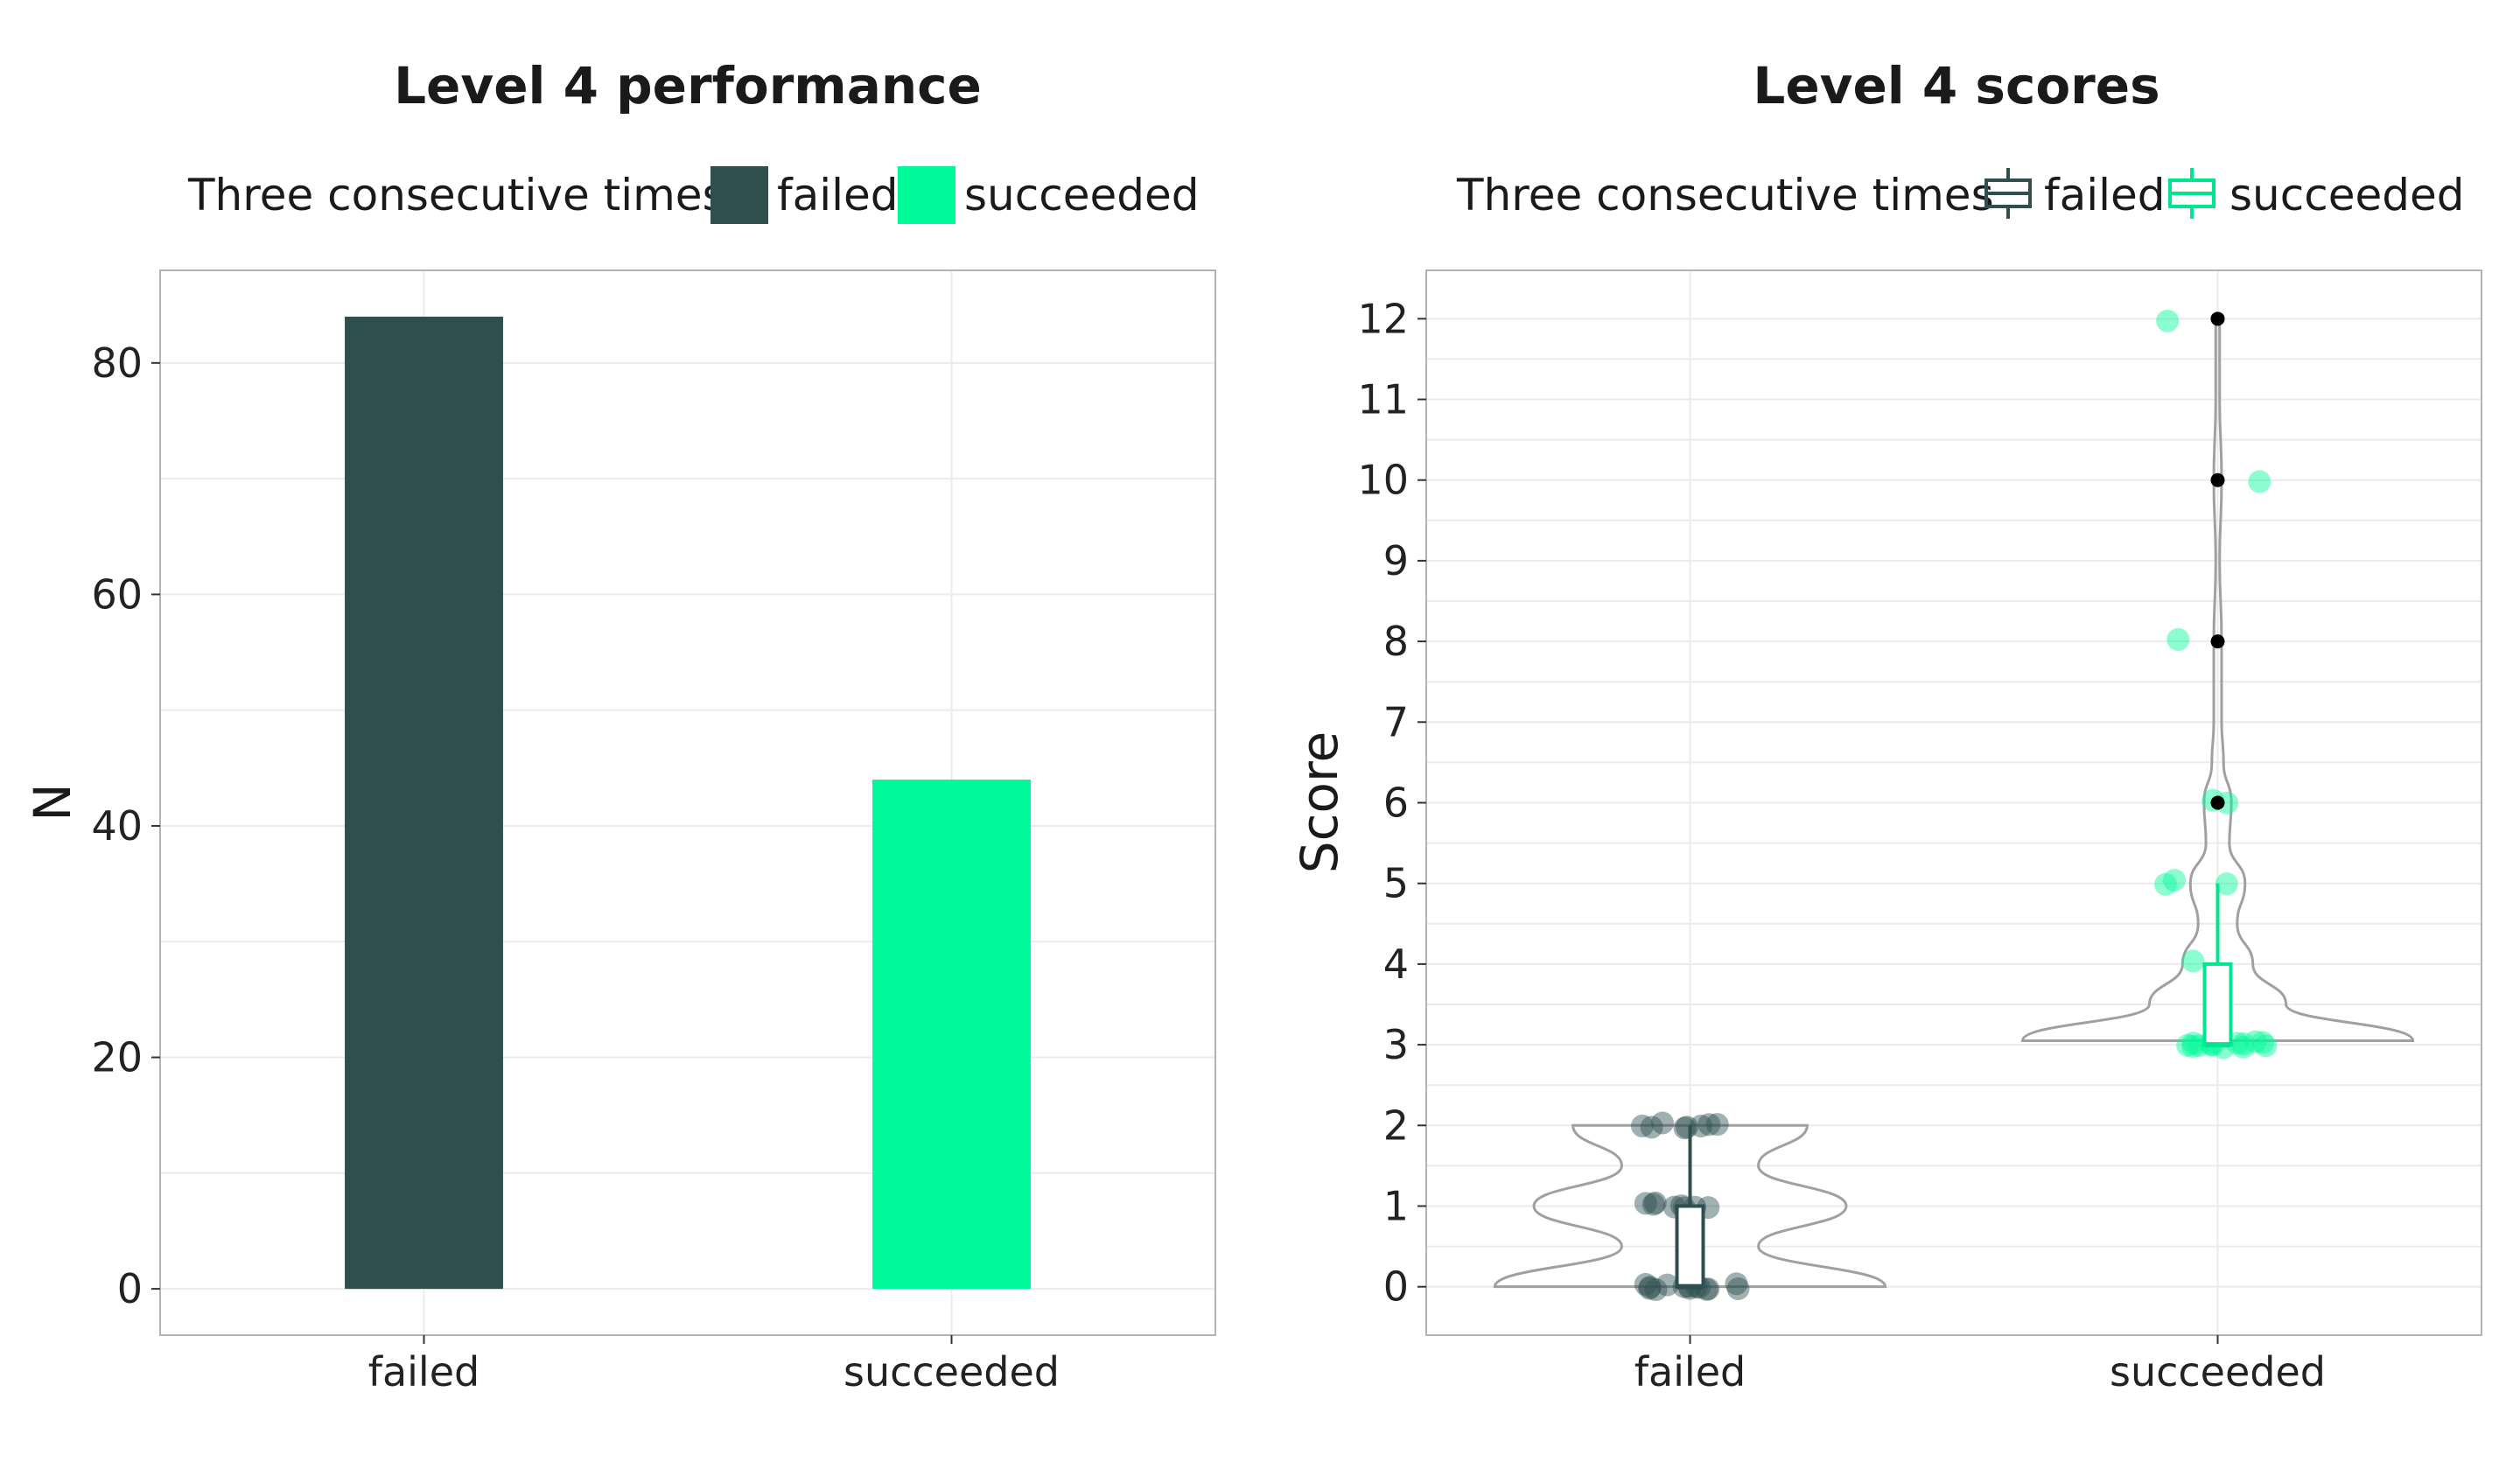 The height and width of the screenshot is (1469, 2520). Describe the element at coordinates (2217, 1005) in the screenshot. I see `box-succeeded` at that location.